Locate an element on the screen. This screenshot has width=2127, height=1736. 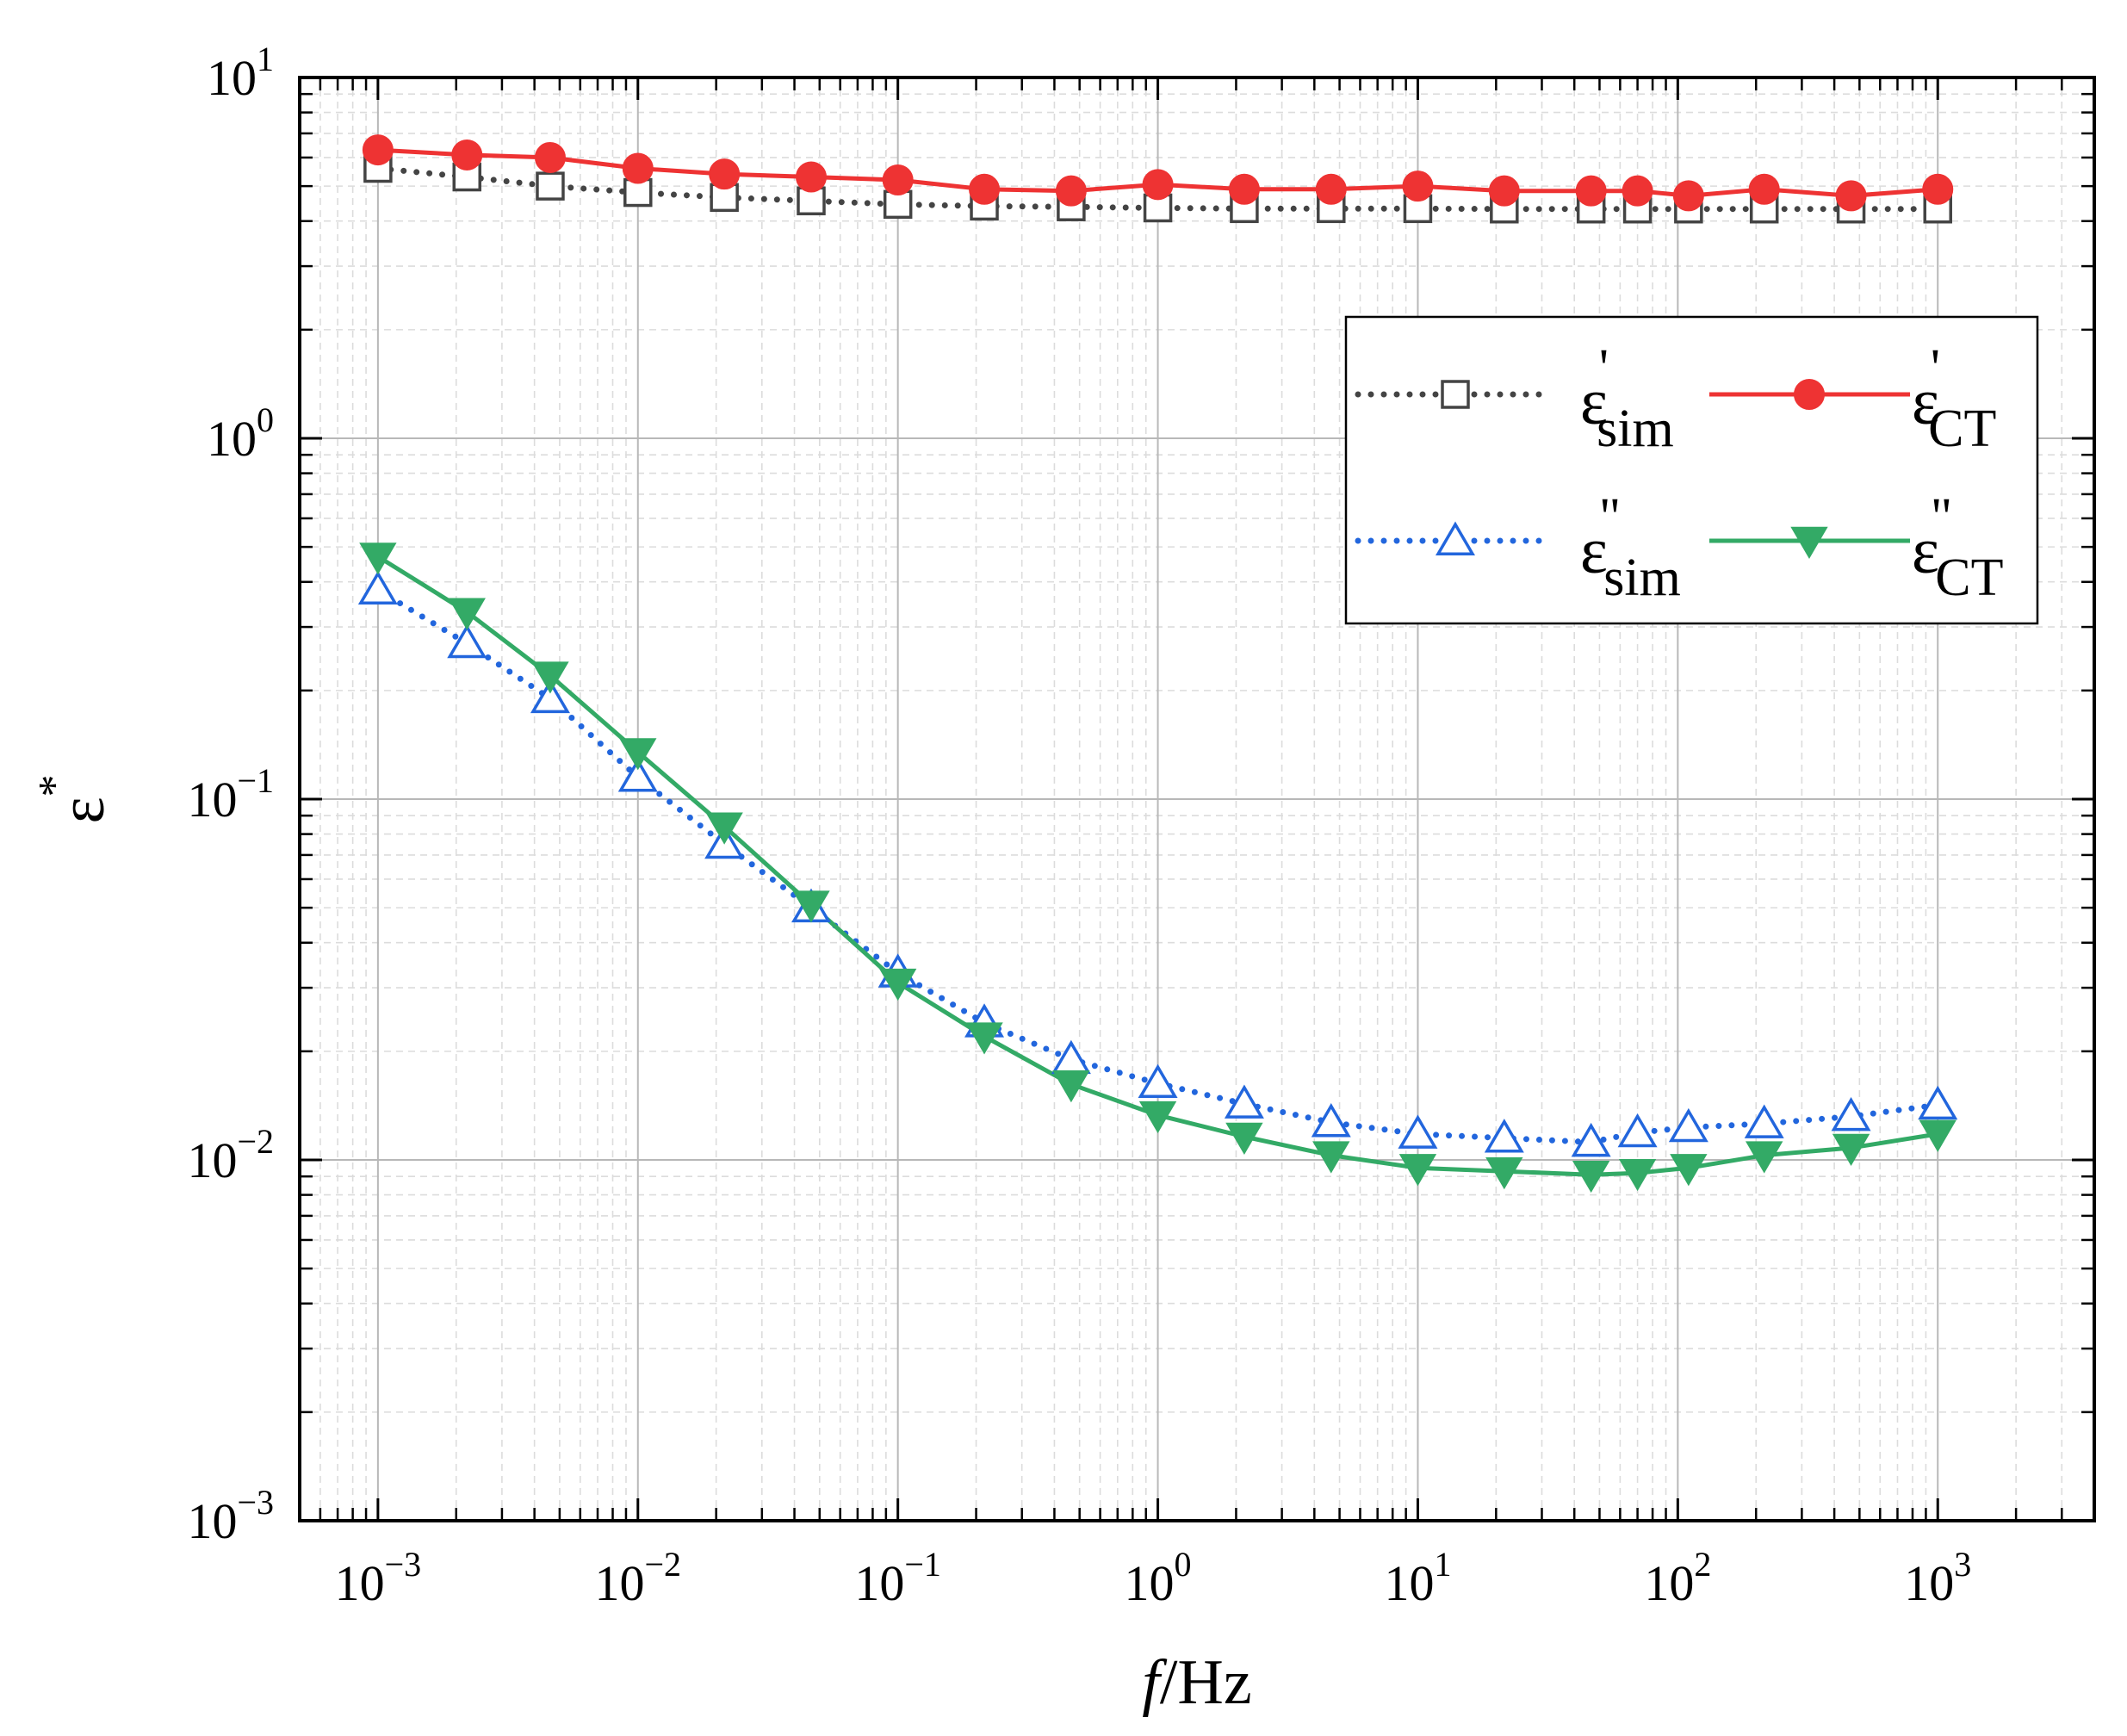
legend-label-eps-dprime-sim: ε" sim is located at coordinates (1630, 548).